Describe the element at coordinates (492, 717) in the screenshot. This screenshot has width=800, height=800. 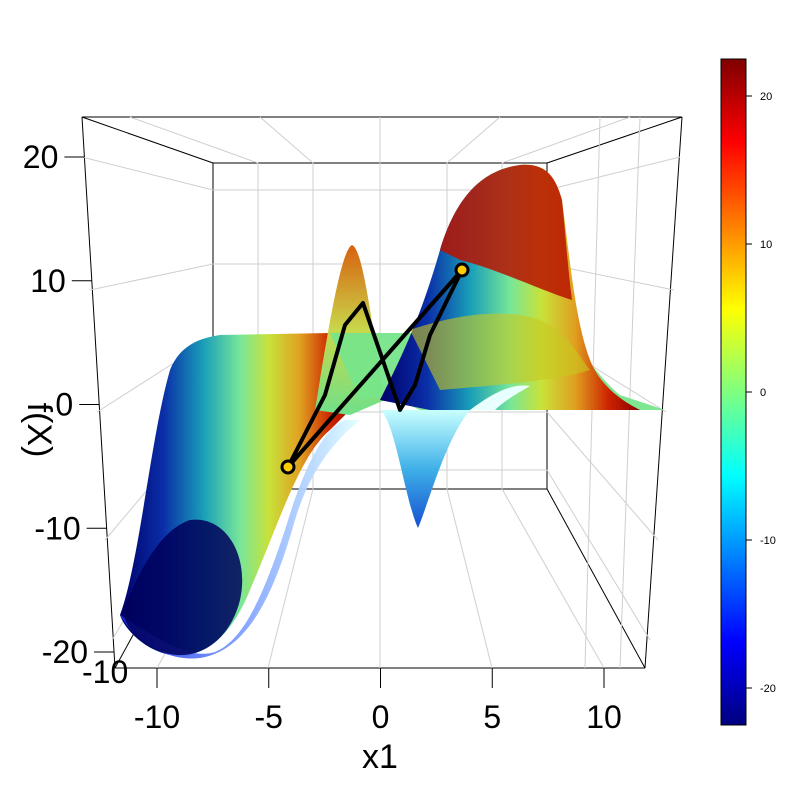
I see `x-tick-label: 5` at that location.